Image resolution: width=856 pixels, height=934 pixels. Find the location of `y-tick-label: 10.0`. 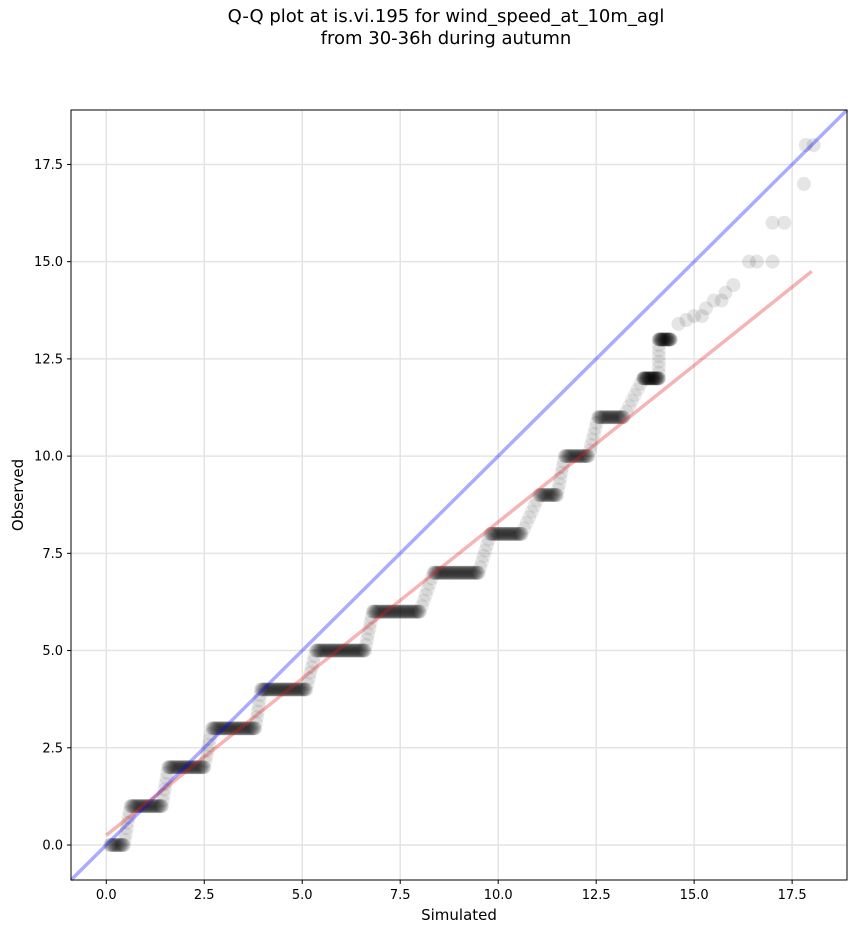

y-tick-label: 10.0 is located at coordinates (48, 457).